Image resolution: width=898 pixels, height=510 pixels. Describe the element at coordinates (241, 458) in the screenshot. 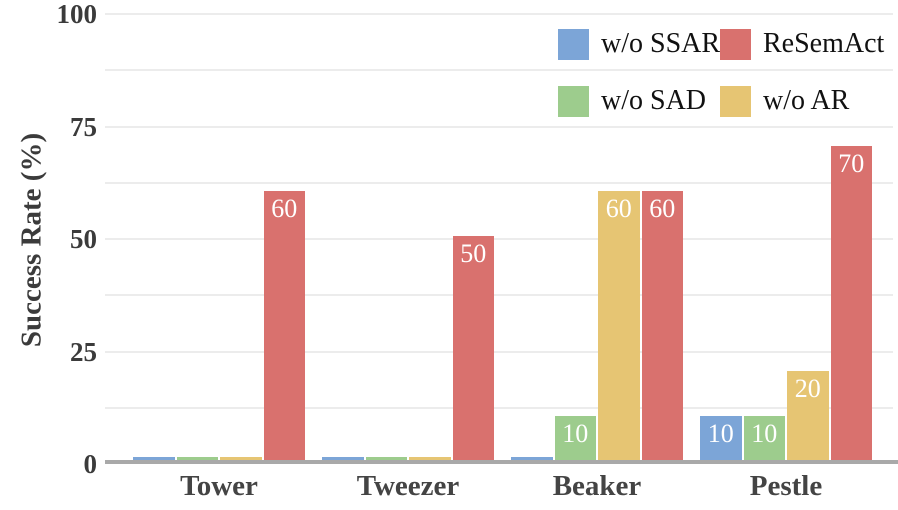

I see `bar-w-o-ar-tower` at that location.